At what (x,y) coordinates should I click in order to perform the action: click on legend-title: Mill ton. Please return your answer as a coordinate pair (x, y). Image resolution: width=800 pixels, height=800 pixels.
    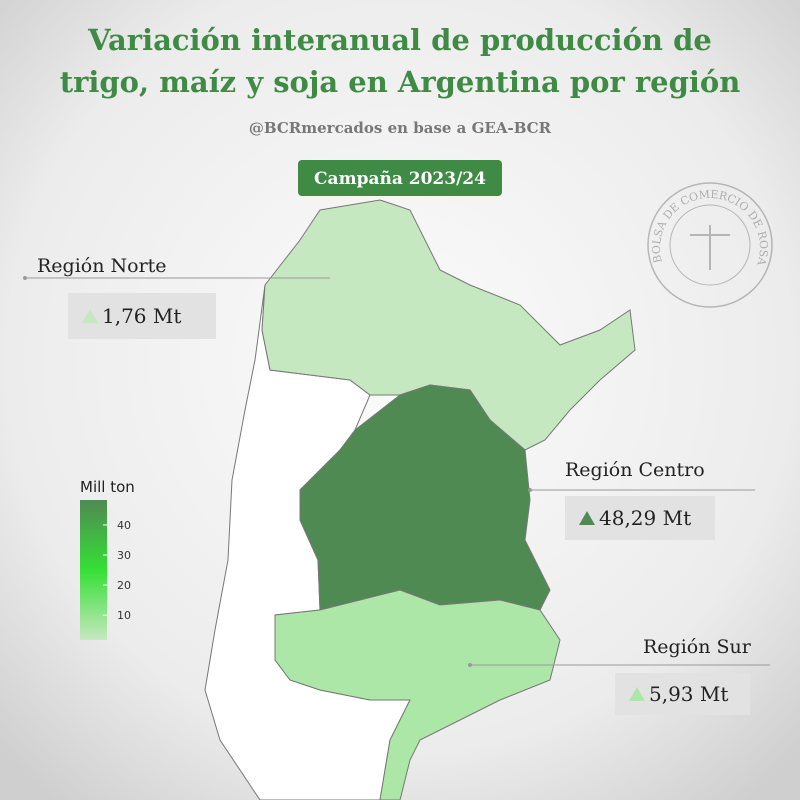
    Looking at the image, I should click on (107, 487).